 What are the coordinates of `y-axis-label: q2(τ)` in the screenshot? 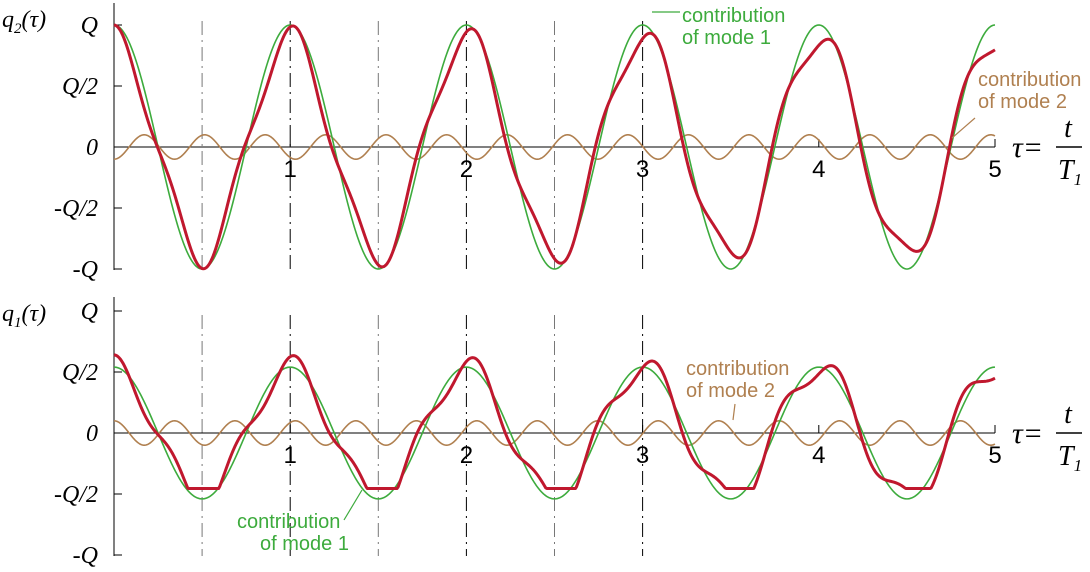 It's located at (24, 22).